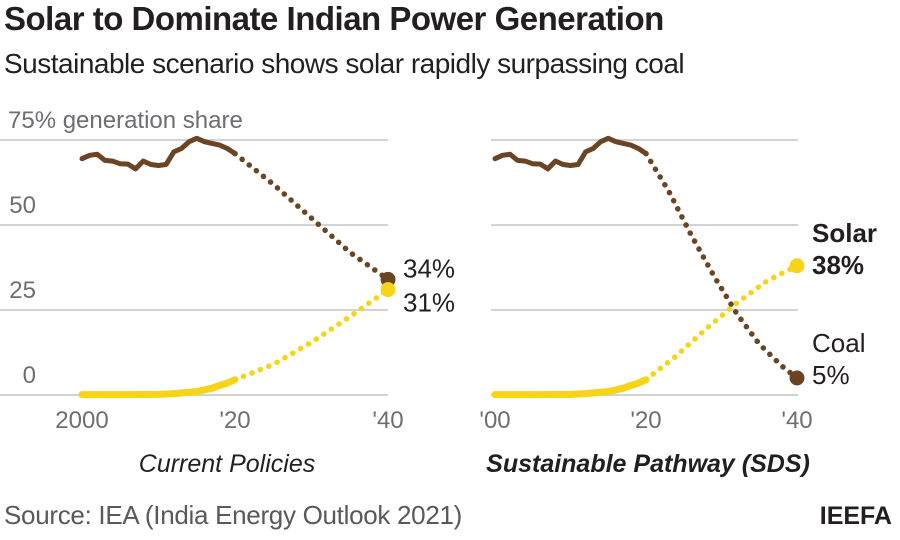  I want to click on x-tick-label: 2000, so click(81, 420).